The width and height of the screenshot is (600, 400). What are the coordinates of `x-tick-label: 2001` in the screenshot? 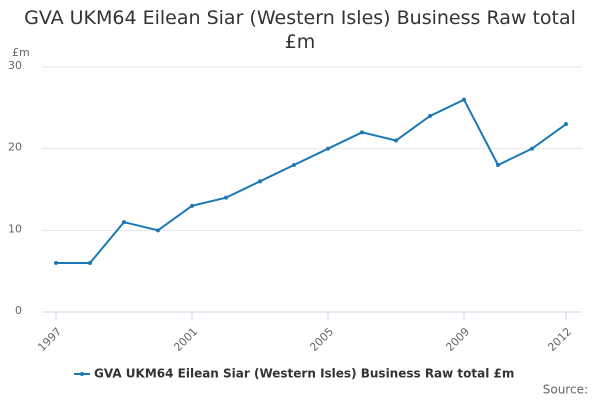 It's located at (185, 339).